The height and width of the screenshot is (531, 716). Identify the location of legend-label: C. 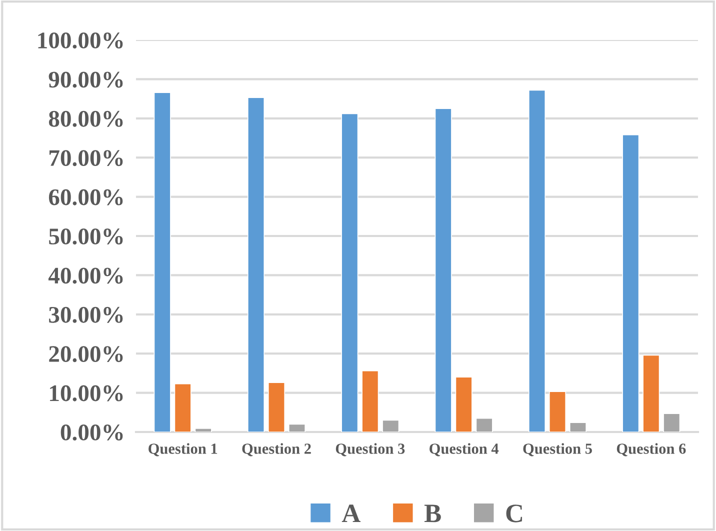
(514, 513).